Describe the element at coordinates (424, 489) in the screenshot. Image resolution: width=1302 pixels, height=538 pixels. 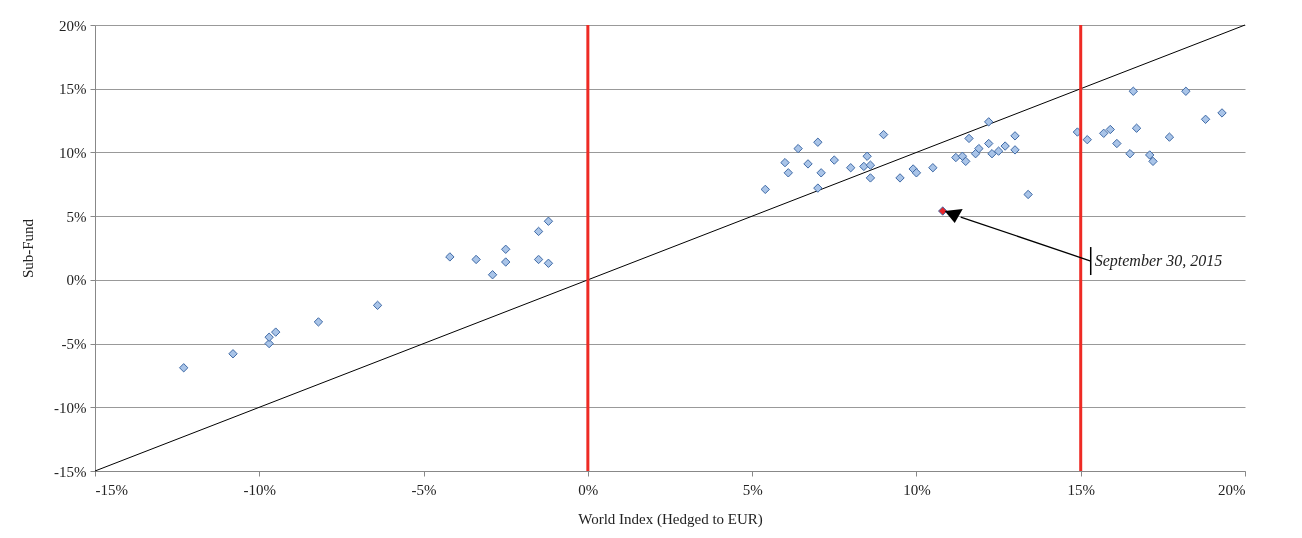
I see `x-tick-label: -5%` at that location.